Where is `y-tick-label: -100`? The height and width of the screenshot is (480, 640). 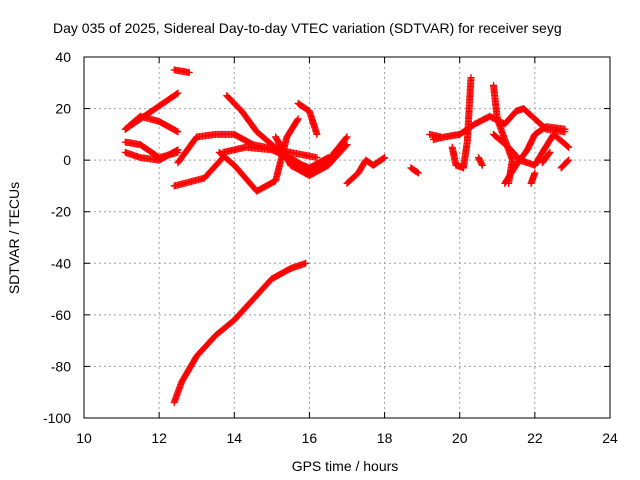
y-tick-label: -100 is located at coordinates (57, 418).